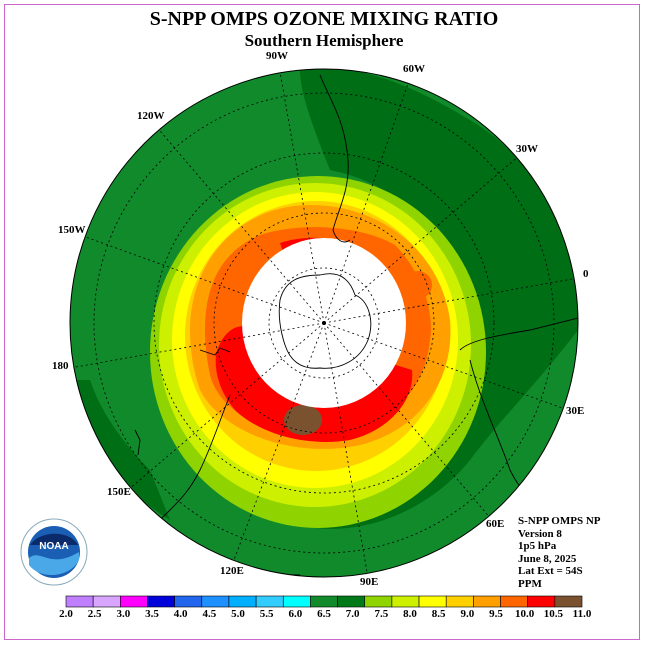 The image size is (648, 648). Describe the element at coordinates (550, 571) in the screenshot. I see `info-lat-extent: Lat Ext = 54S` at that location.